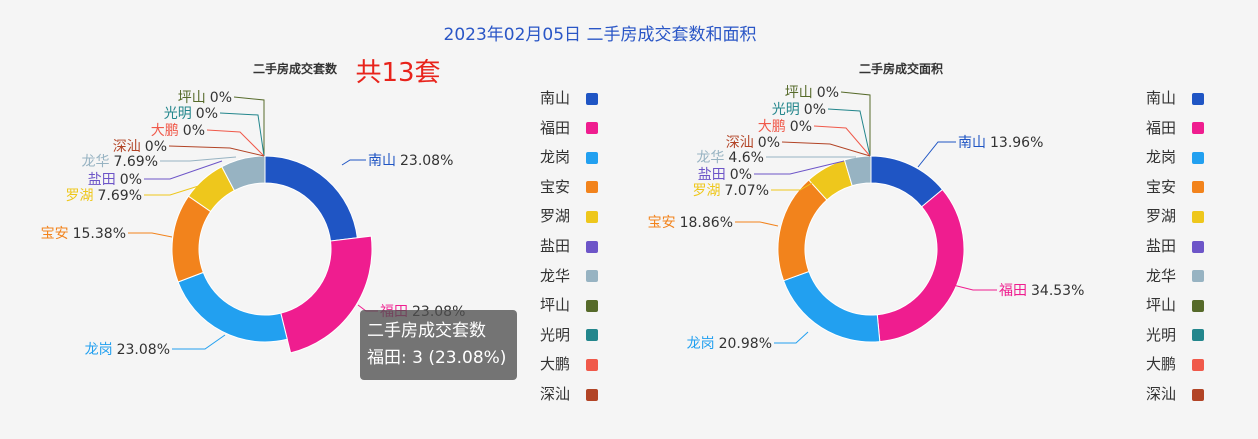 The width and height of the screenshot is (1258, 439). I want to click on slice-label: 深汕 0%, so click(753, 143).